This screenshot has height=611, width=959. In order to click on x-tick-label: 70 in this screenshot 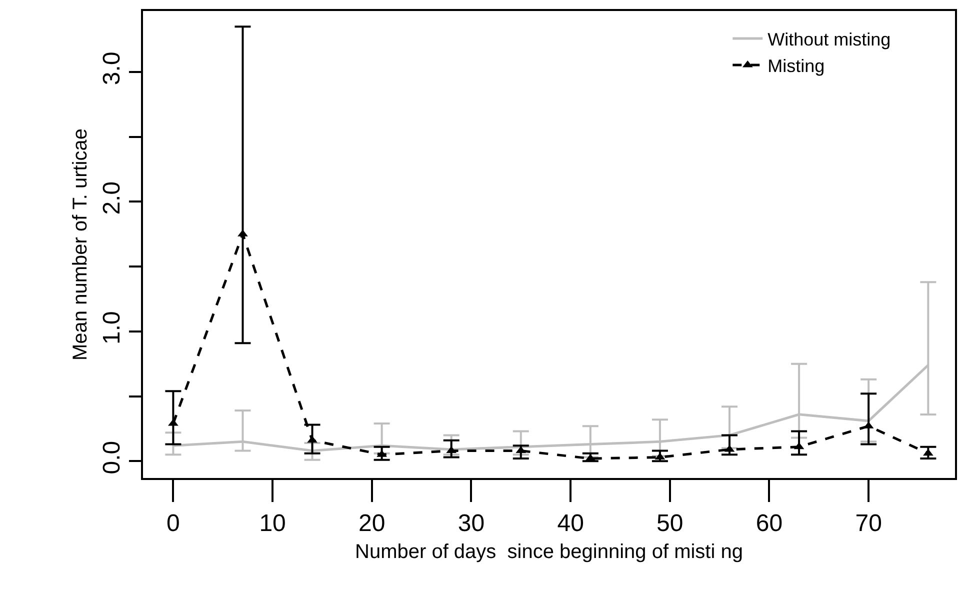, I will do `click(868, 523)`.